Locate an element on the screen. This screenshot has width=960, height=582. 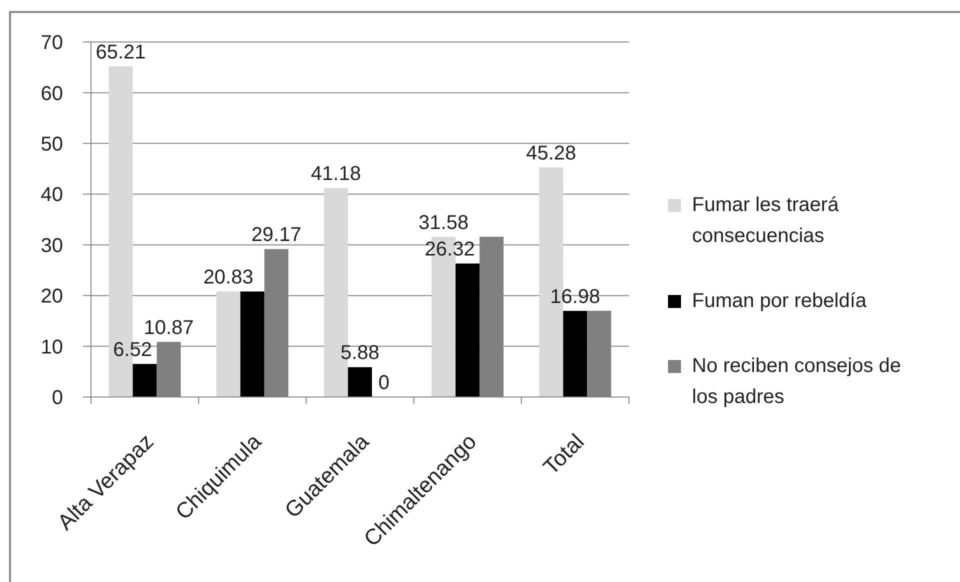
data-label: 0 is located at coordinates (384, 383).